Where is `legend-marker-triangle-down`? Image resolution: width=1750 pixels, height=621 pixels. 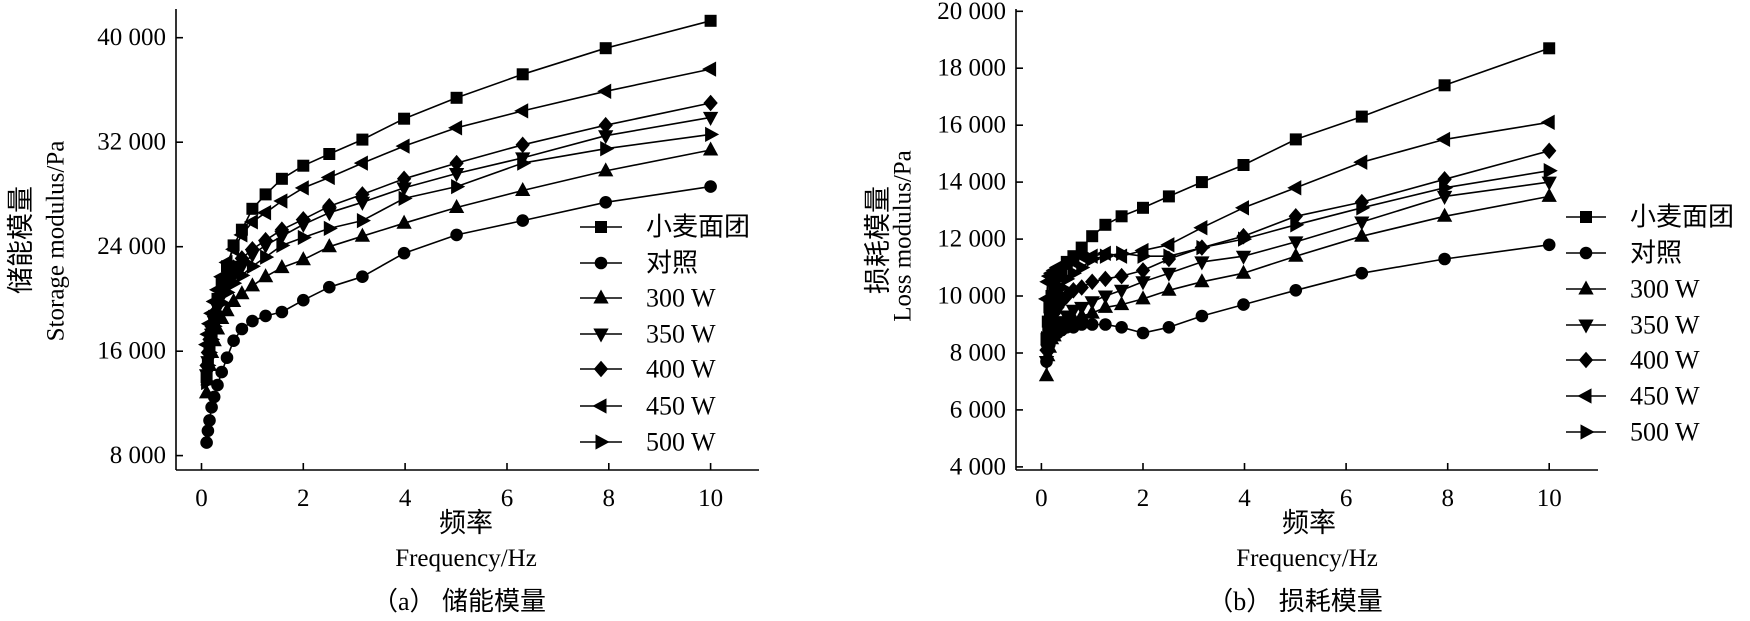 legend-marker-triangle-down is located at coordinates (1586, 326).